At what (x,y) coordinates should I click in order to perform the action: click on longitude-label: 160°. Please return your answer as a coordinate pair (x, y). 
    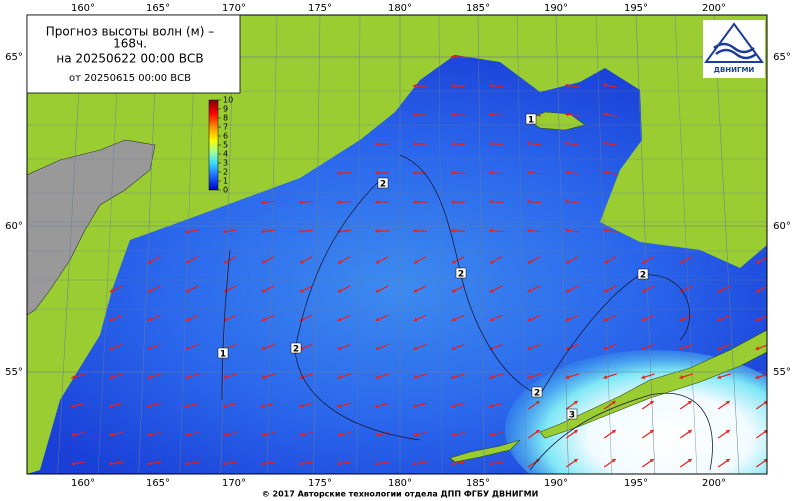
    Looking at the image, I should click on (83, 483).